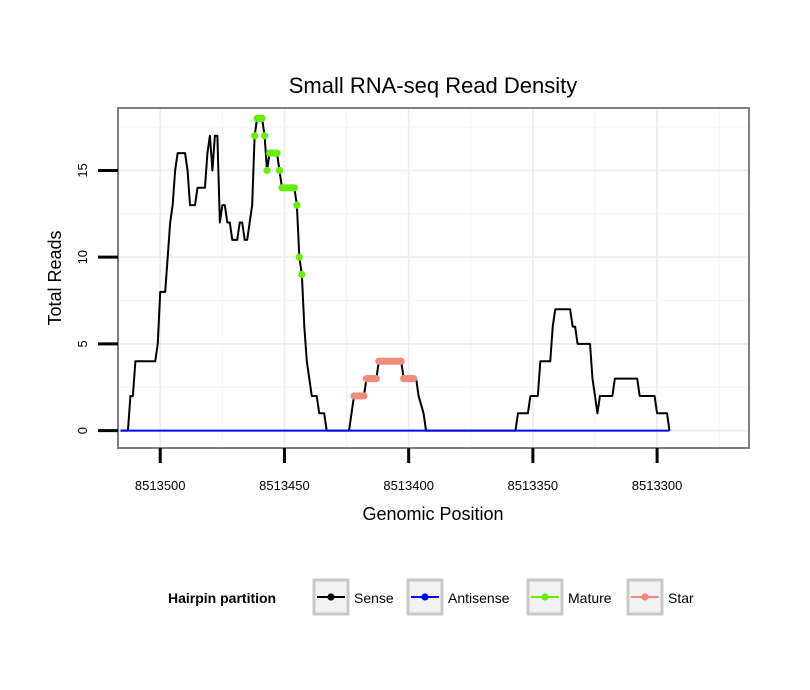 The image size is (810, 690). What do you see at coordinates (160, 485) in the screenshot?
I see `x-tick-label: 8513500` at bounding box center [160, 485].